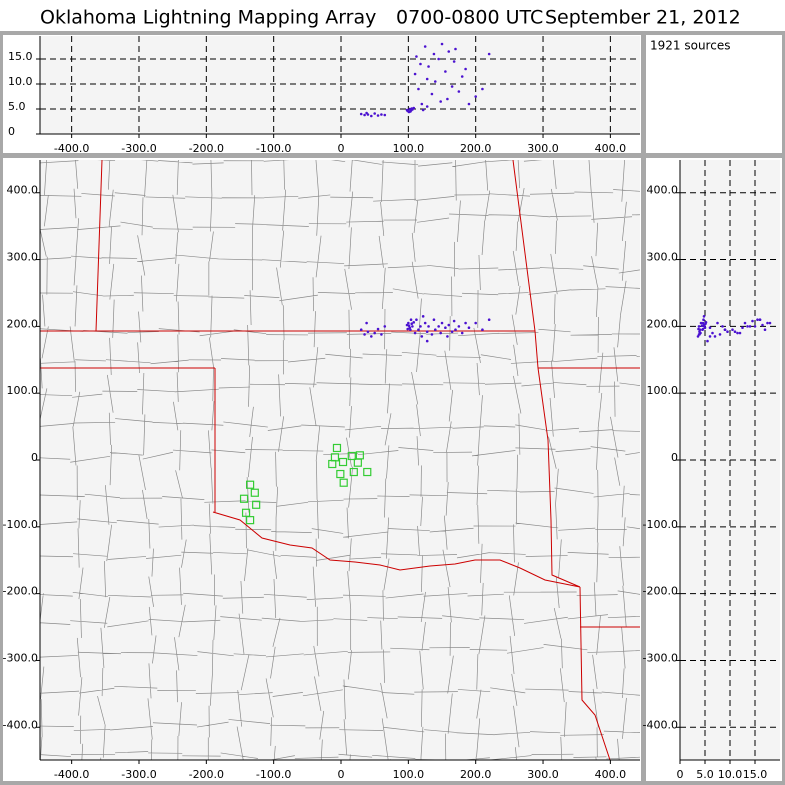 The height and width of the screenshot is (785, 785). Describe the element at coordinates (663, 390) in the screenshot. I see `y-tick-label: 100.0` at that location.